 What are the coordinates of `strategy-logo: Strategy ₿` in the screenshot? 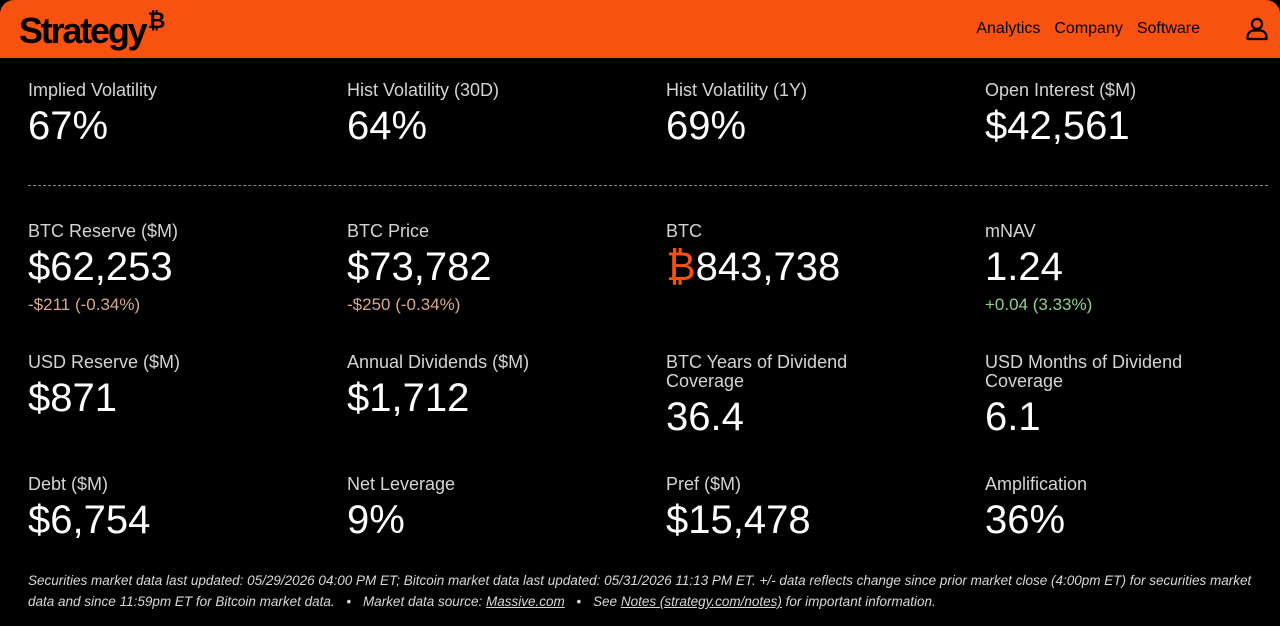 It's located at (92, 31).